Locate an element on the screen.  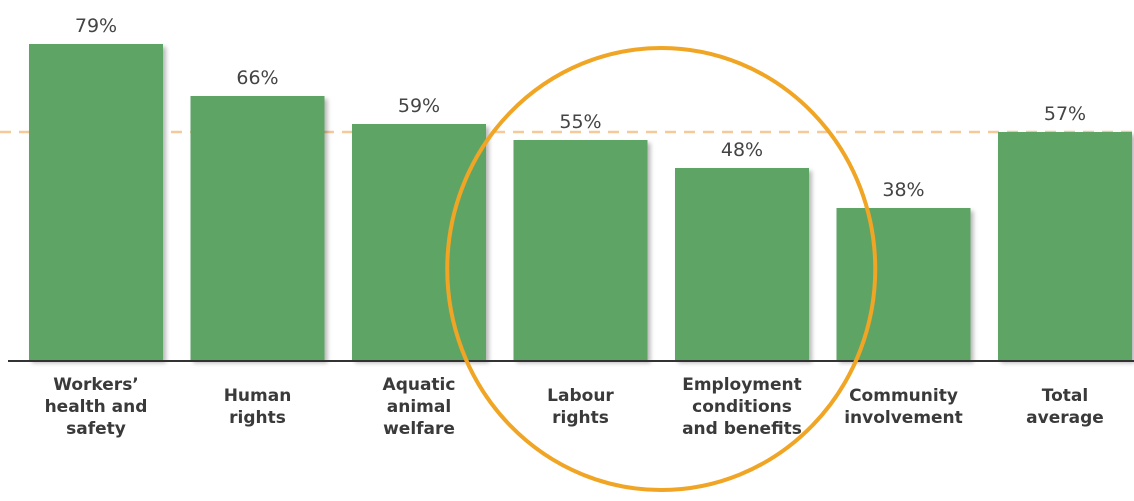
value-label-1: 66% is located at coordinates (257, 78).